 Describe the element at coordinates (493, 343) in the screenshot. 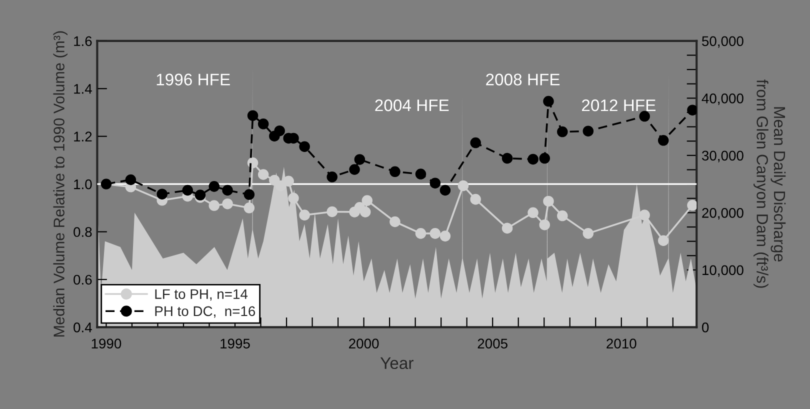

I see `x-tick-label: 2005` at that location.